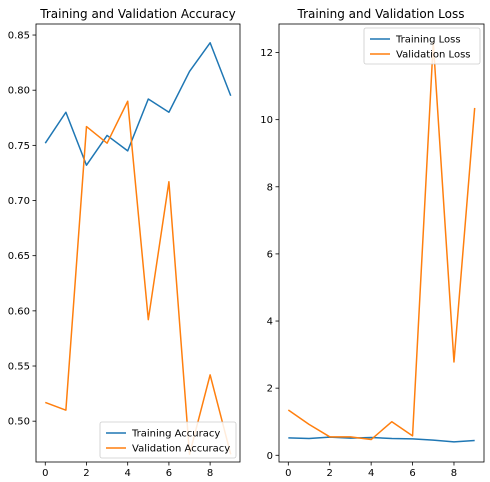  I want to click on accuracy-ytick-label-4: 0.70, so click(19, 201).